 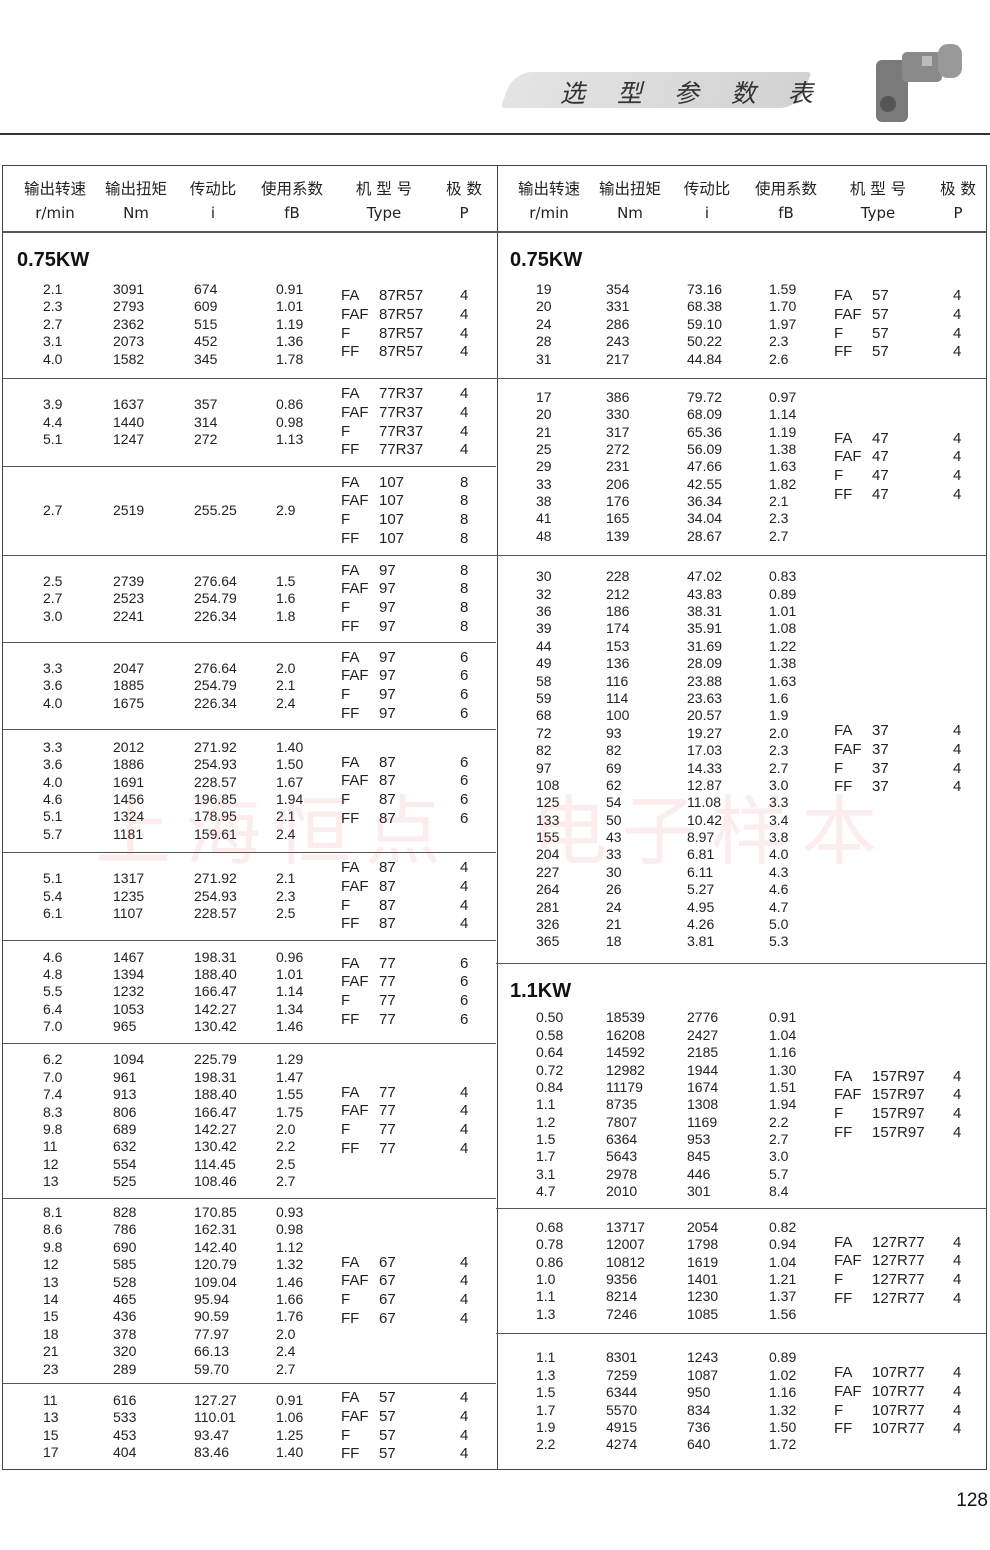 I want to click on service-factor: 2.0, so click(x=286, y=1129).